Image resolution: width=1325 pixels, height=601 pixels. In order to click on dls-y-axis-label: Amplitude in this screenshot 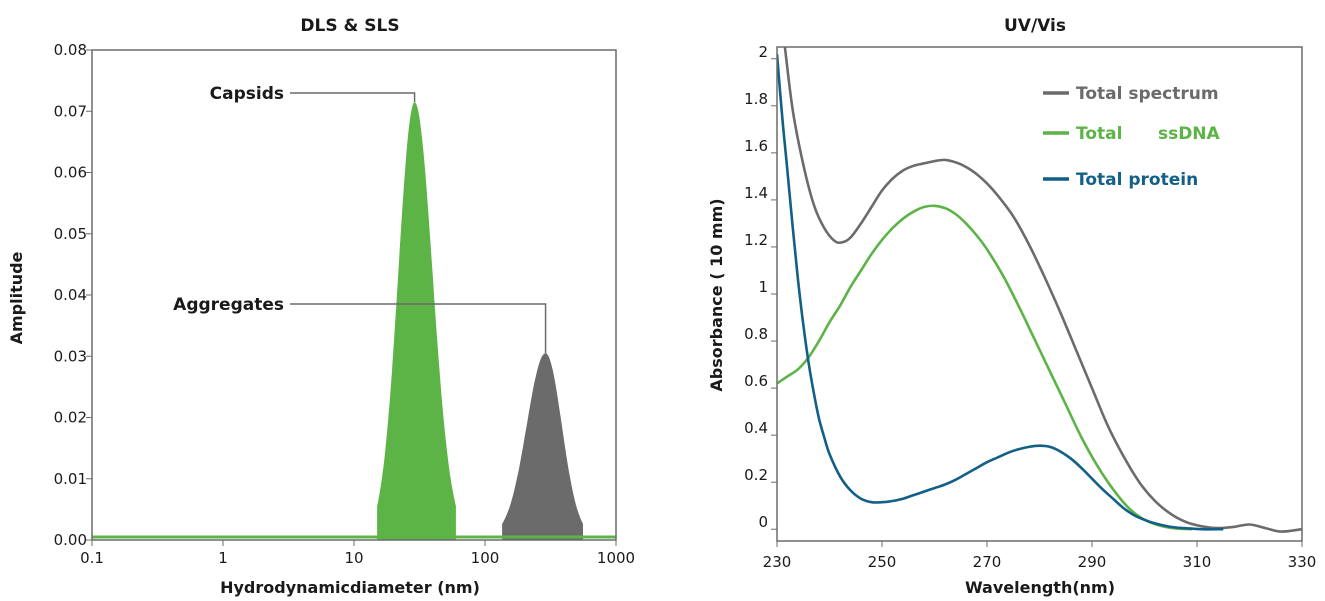, I will do `click(16, 297)`.